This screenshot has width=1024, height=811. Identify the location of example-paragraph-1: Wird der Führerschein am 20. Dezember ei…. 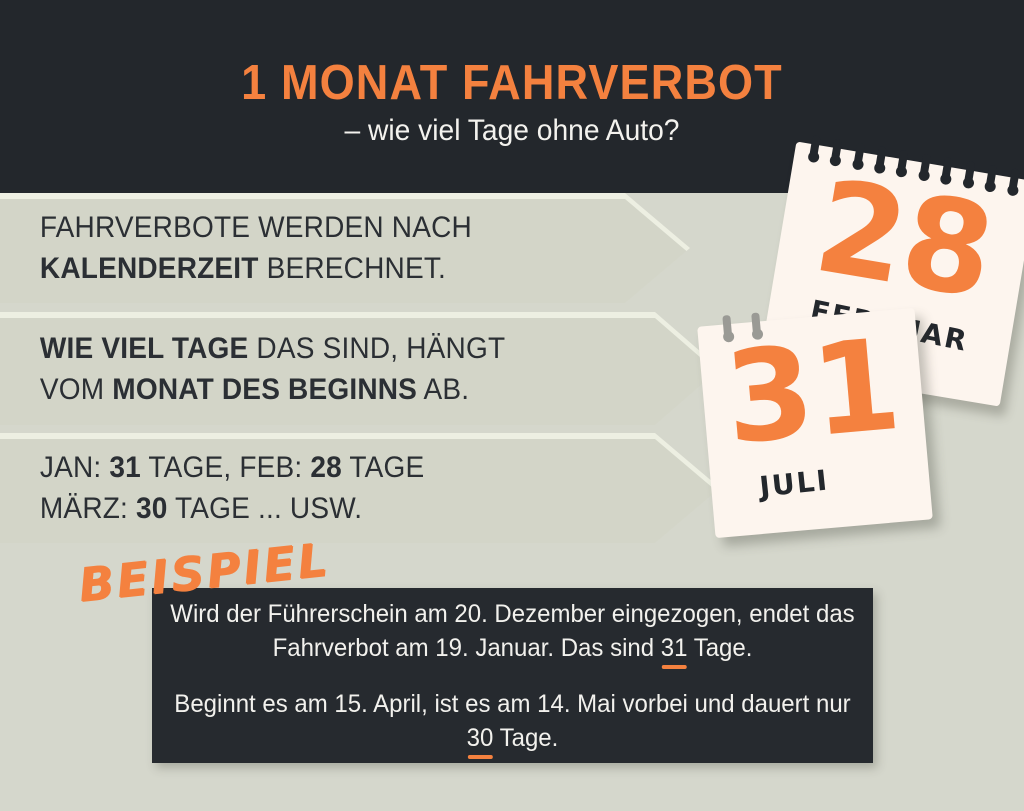
(512, 633).